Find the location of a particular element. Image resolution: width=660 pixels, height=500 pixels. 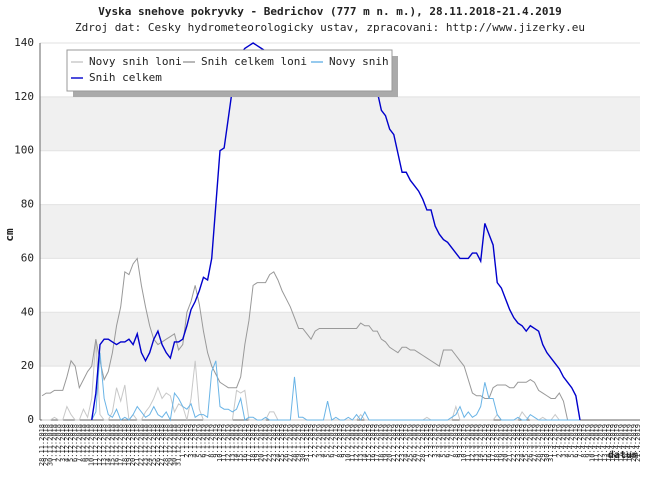

grid-band is located at coordinates (340, 339).